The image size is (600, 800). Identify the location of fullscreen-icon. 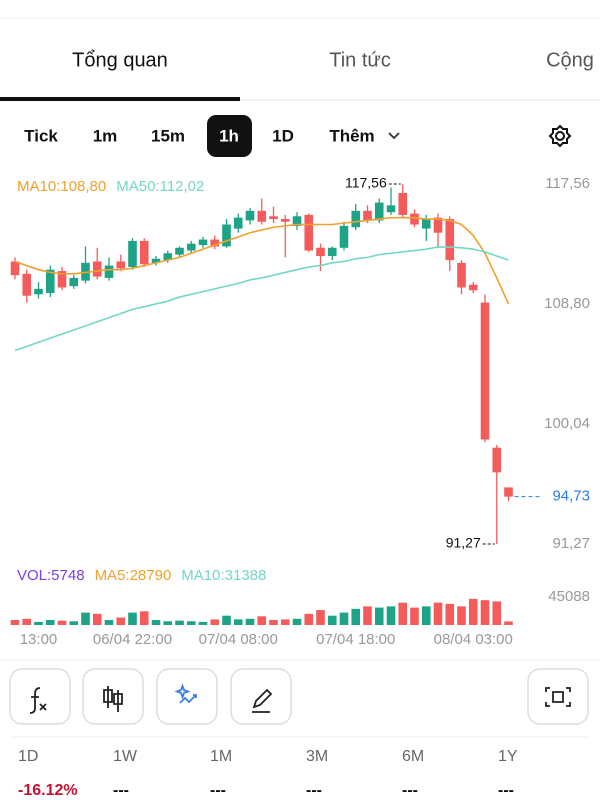
(558, 697).